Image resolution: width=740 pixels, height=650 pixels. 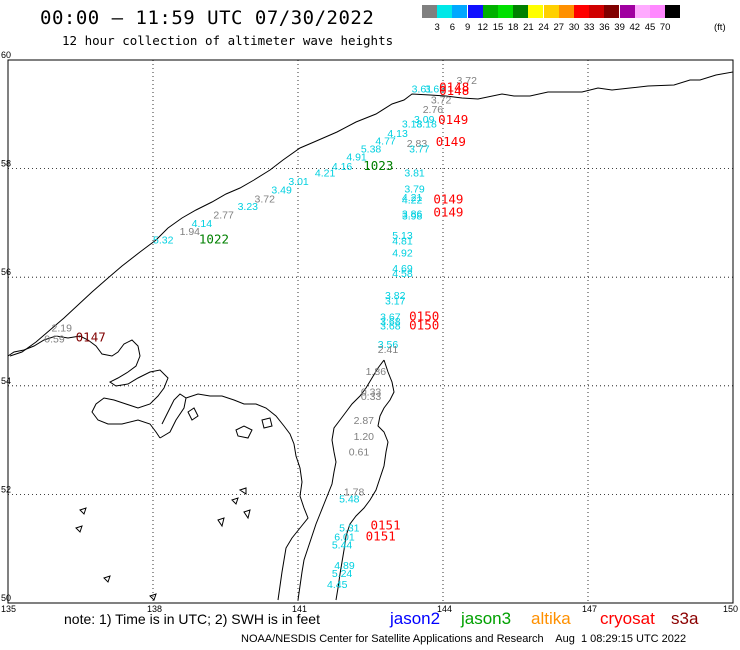 I want to click on latitude-label: 56, so click(x=6, y=272).